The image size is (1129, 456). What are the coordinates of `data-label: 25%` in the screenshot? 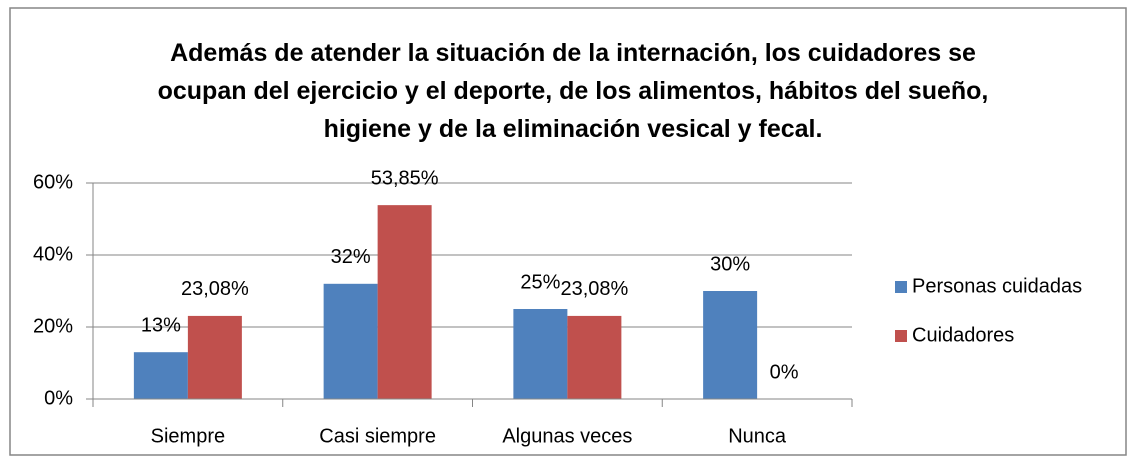 It's located at (540, 282).